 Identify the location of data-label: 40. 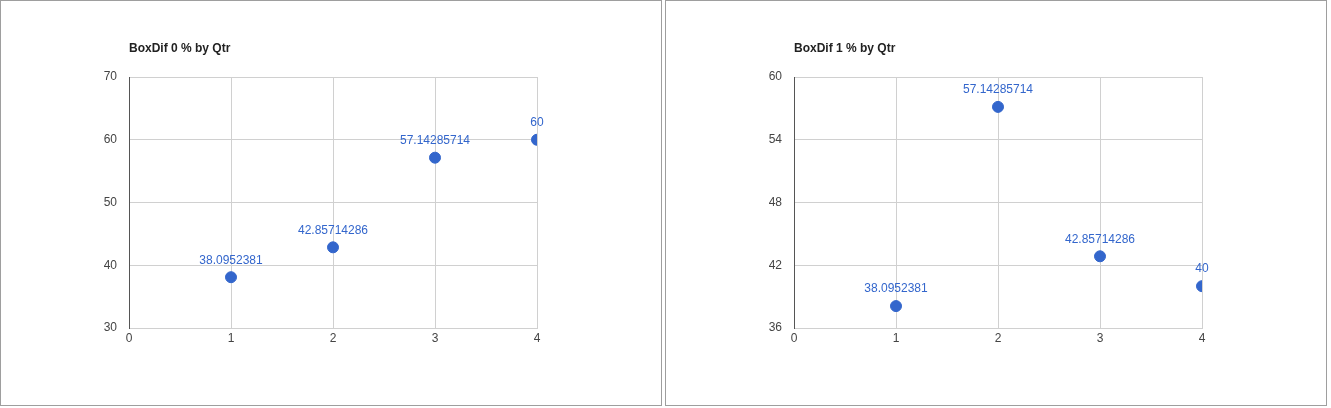
(1202, 268).